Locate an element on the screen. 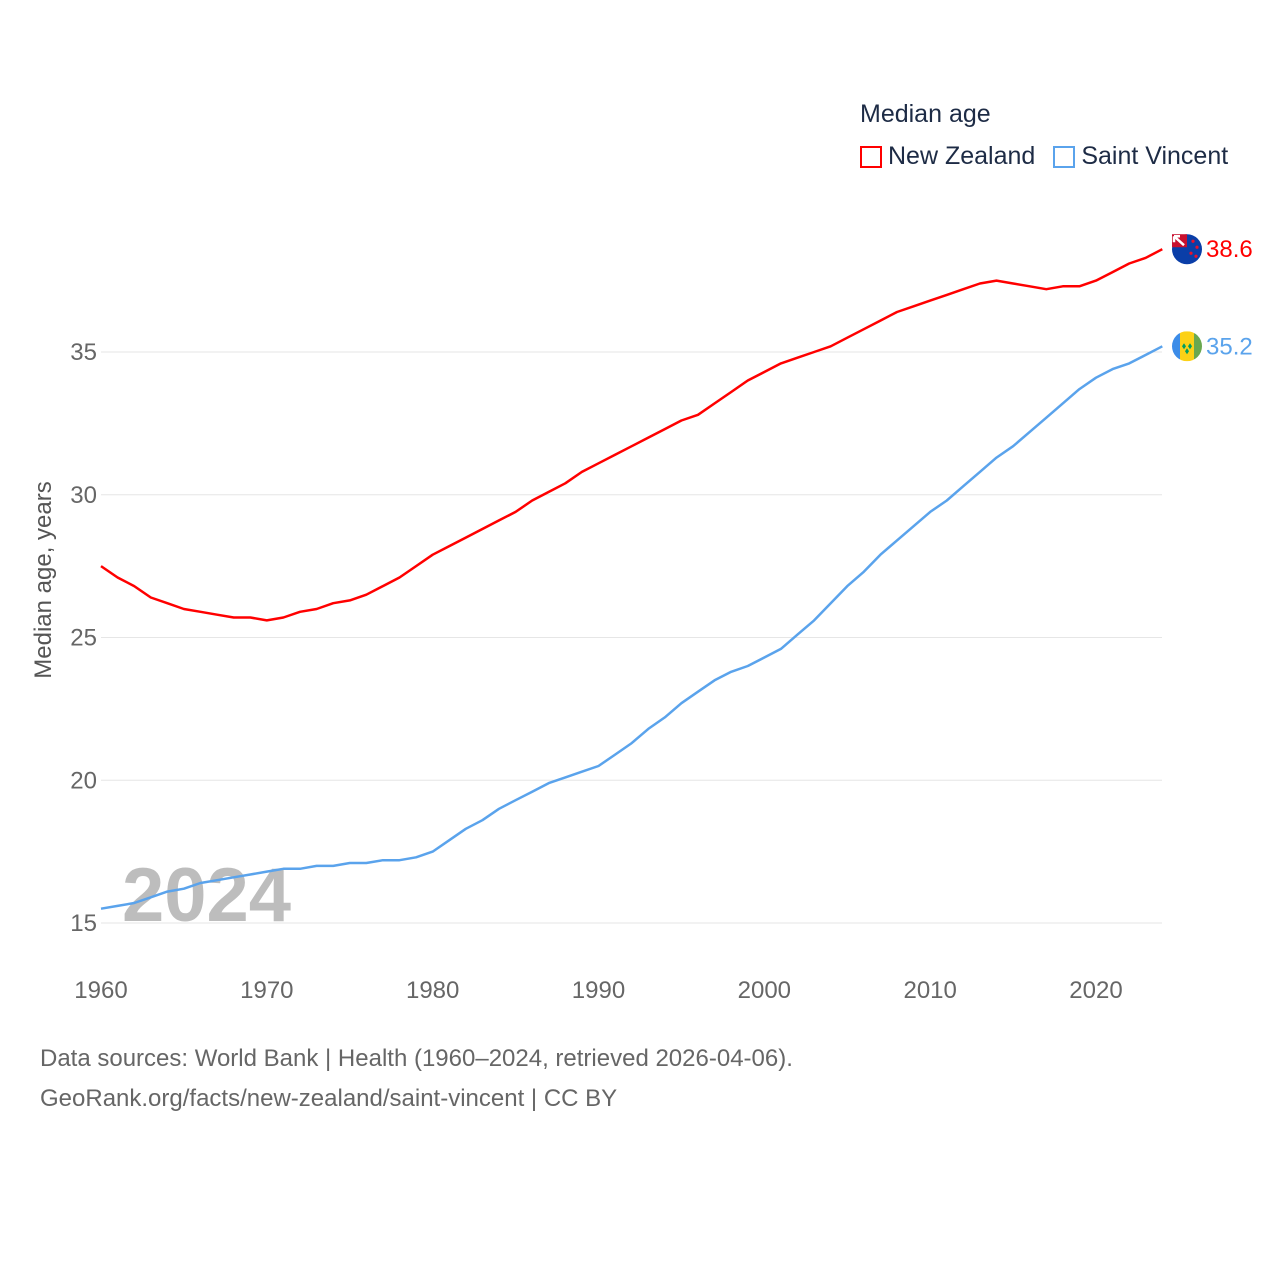  x-tick-label: 1990 is located at coordinates (598, 990).